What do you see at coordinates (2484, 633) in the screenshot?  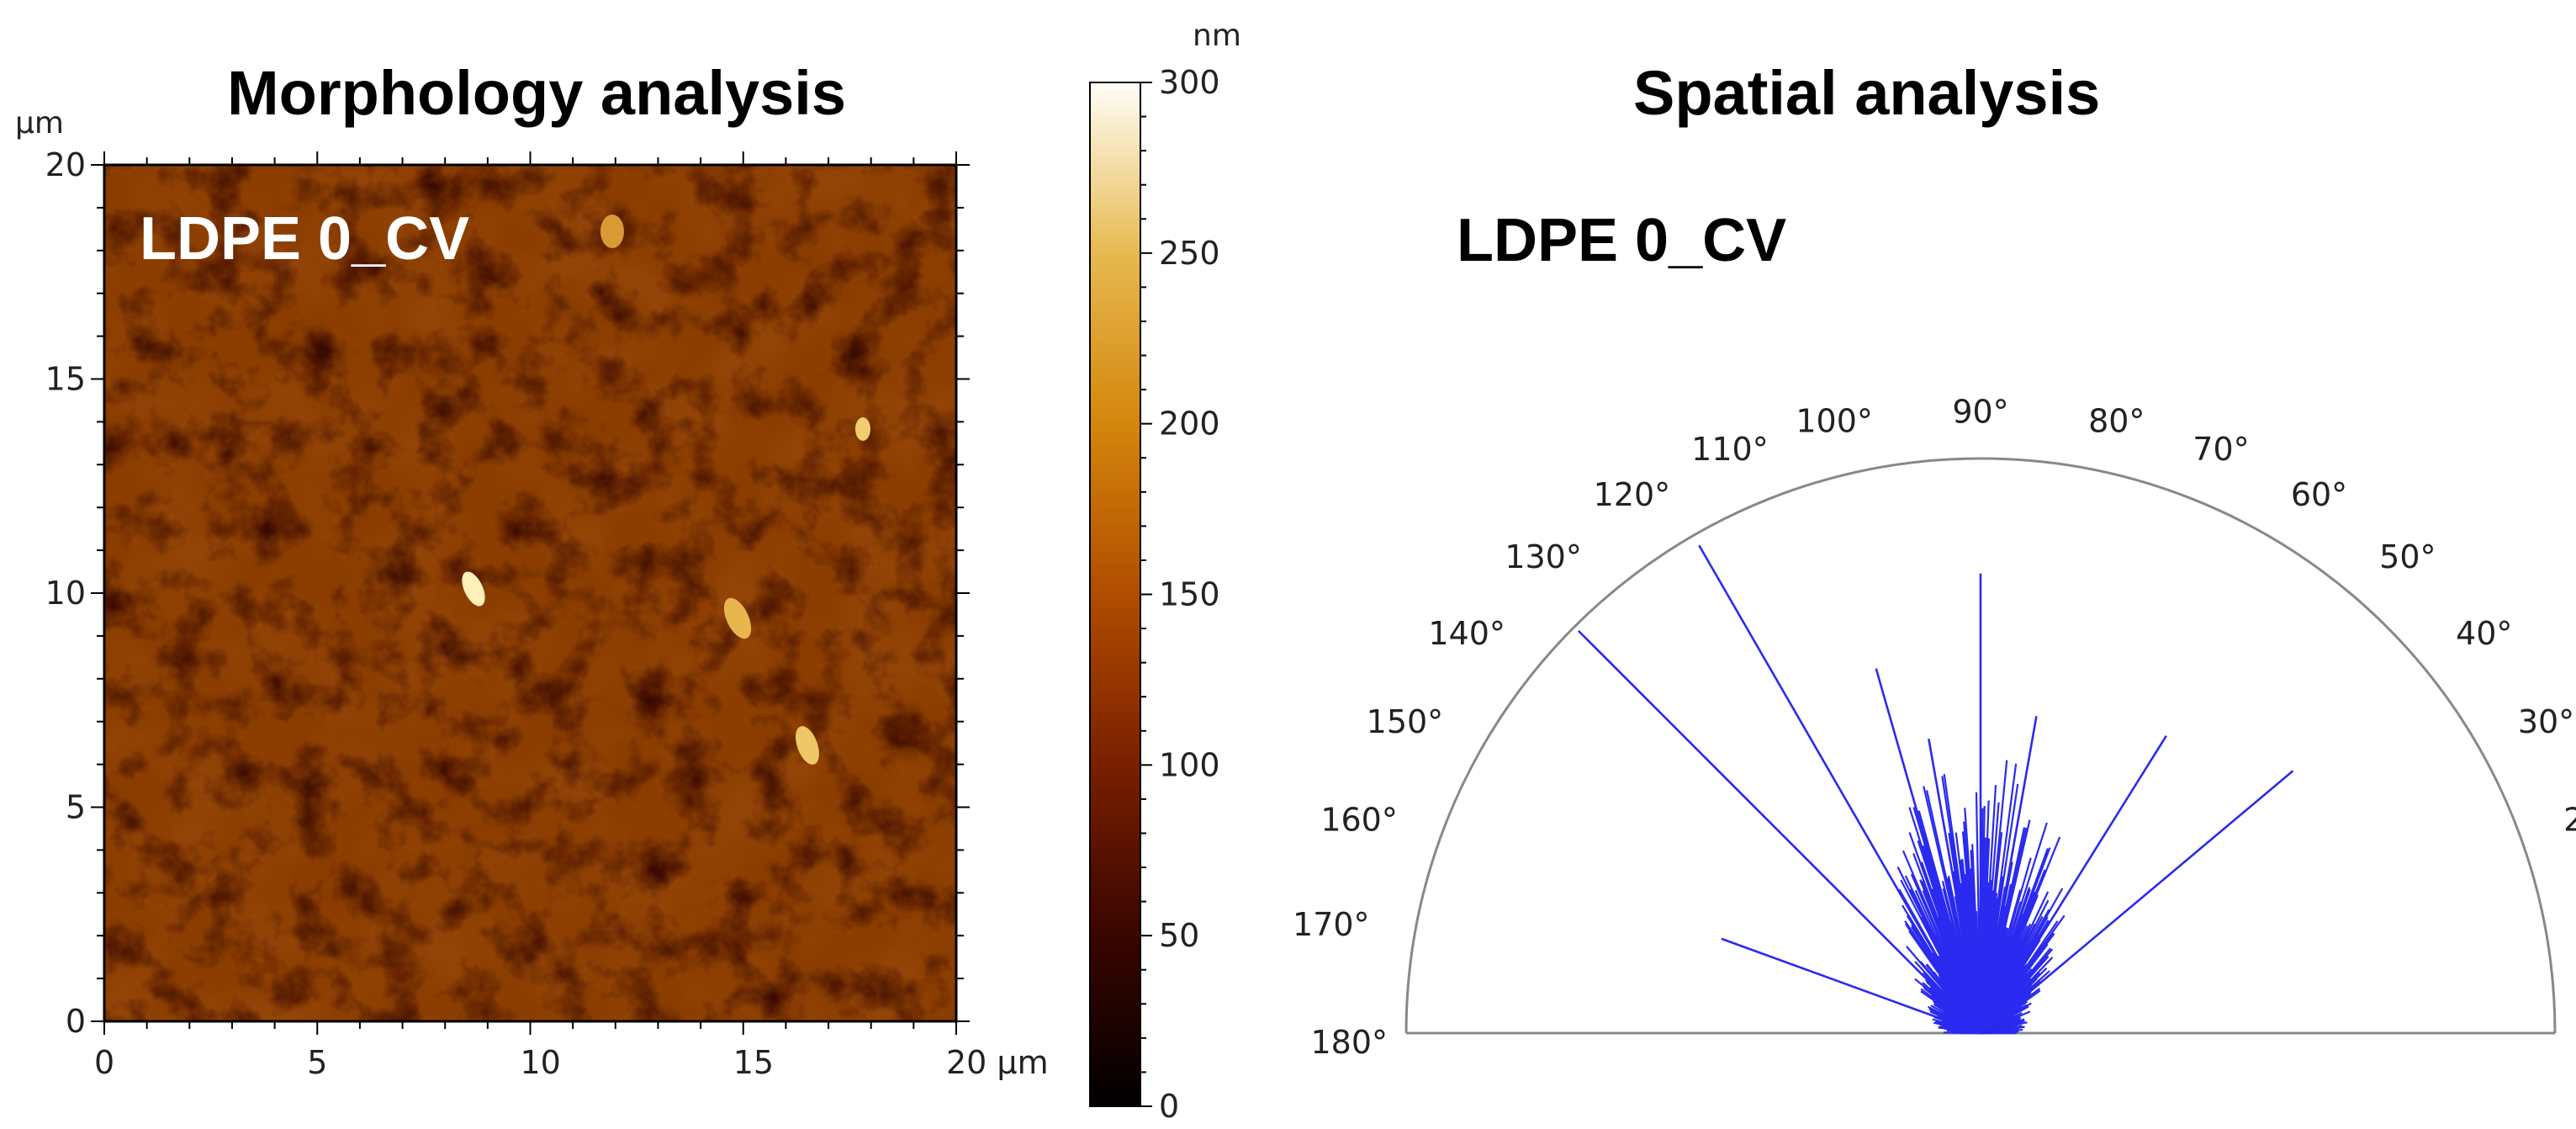 I see `polar-angle-label: 40°` at bounding box center [2484, 633].